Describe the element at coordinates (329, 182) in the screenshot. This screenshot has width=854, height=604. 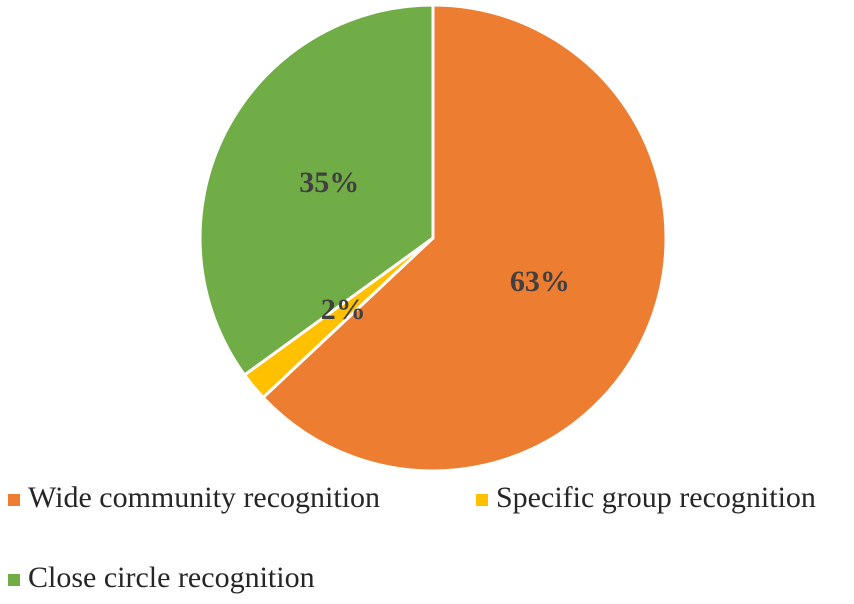
I see `data-label: 35%` at that location.